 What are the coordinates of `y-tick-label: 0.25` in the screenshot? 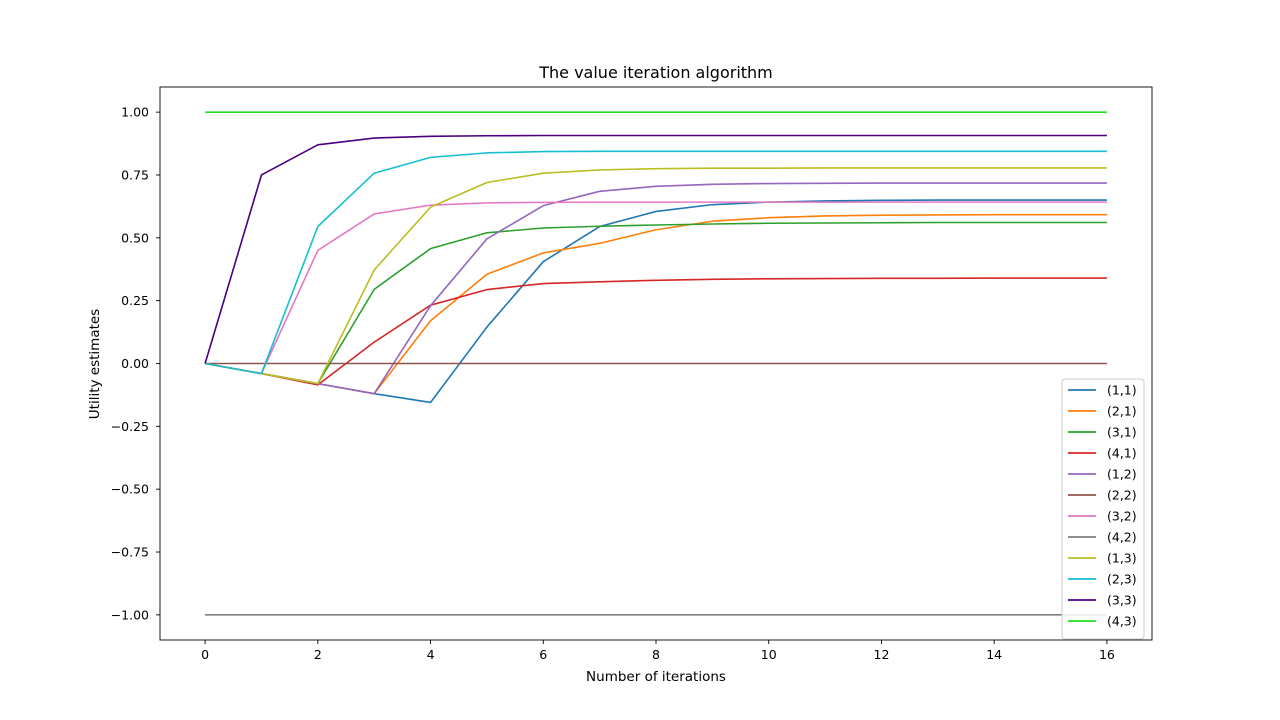 It's located at (135, 300).